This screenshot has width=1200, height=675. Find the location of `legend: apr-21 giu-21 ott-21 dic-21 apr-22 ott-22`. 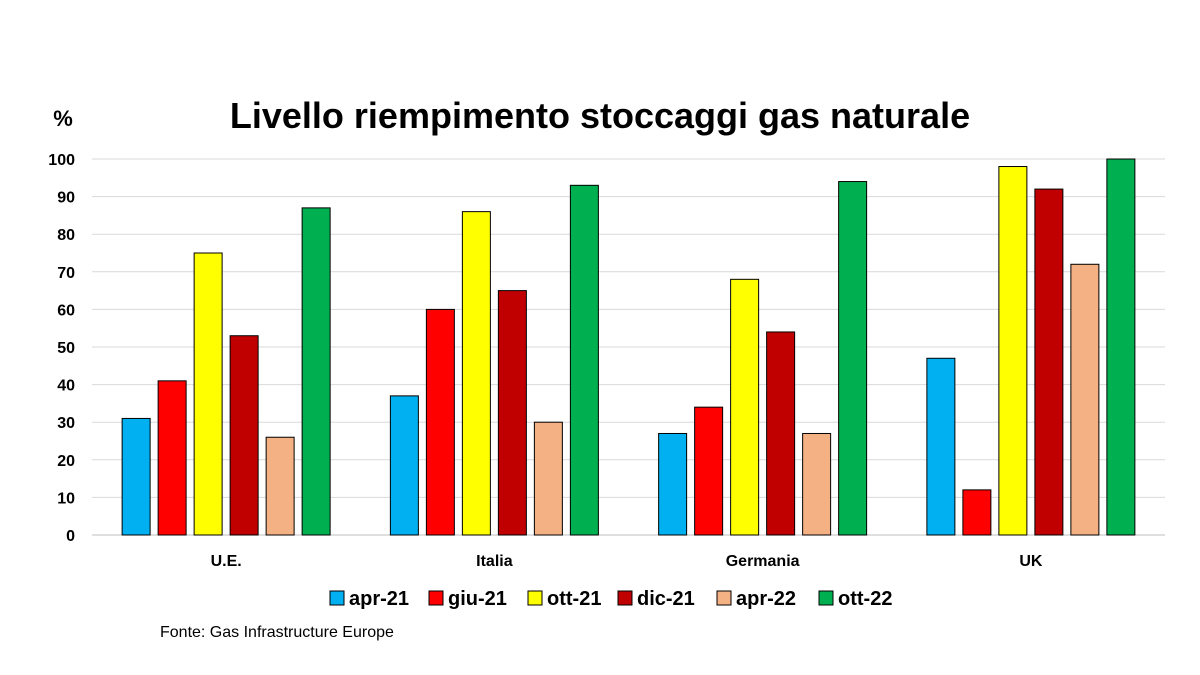

legend: apr-21 giu-21 ott-21 dic-21 apr-22 ott-22 is located at coordinates (610, 599).